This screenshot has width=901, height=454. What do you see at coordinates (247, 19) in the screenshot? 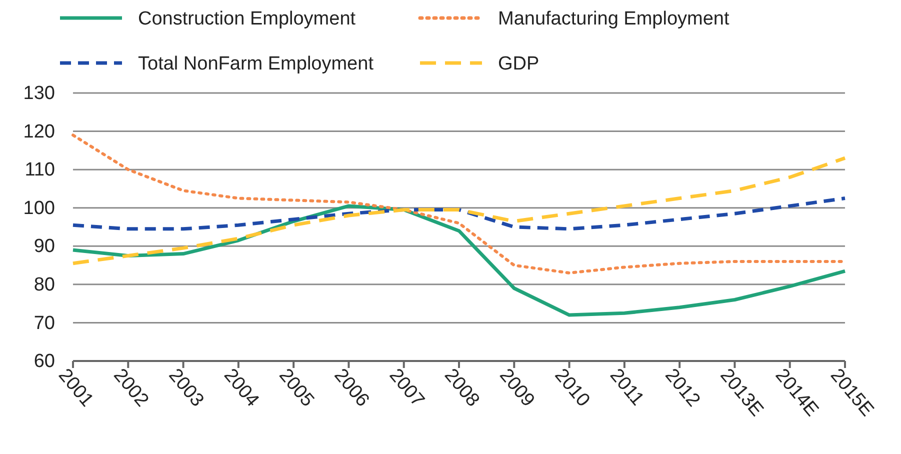
I see `legend-label: Construction Employment` at bounding box center [247, 19].